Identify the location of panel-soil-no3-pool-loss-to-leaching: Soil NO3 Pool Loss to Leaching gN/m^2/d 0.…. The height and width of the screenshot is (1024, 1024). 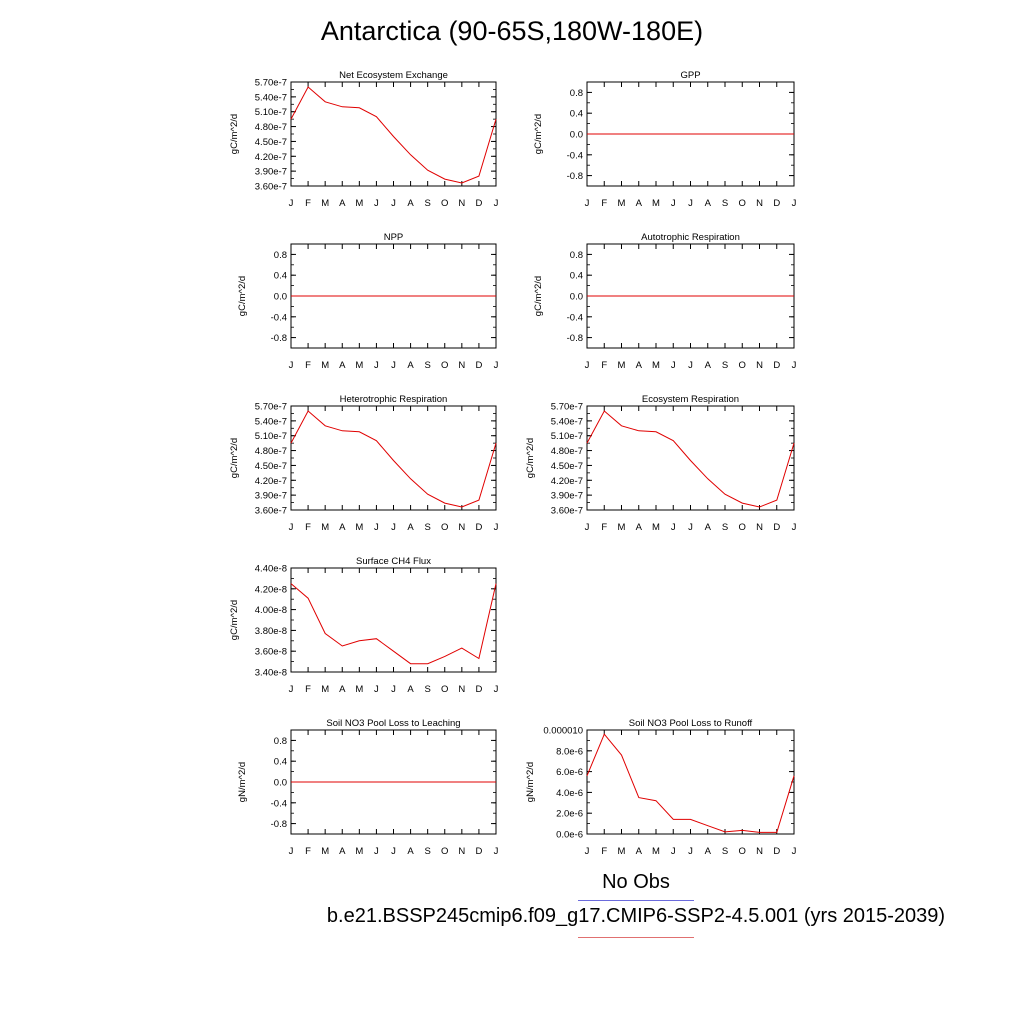
(368, 787).